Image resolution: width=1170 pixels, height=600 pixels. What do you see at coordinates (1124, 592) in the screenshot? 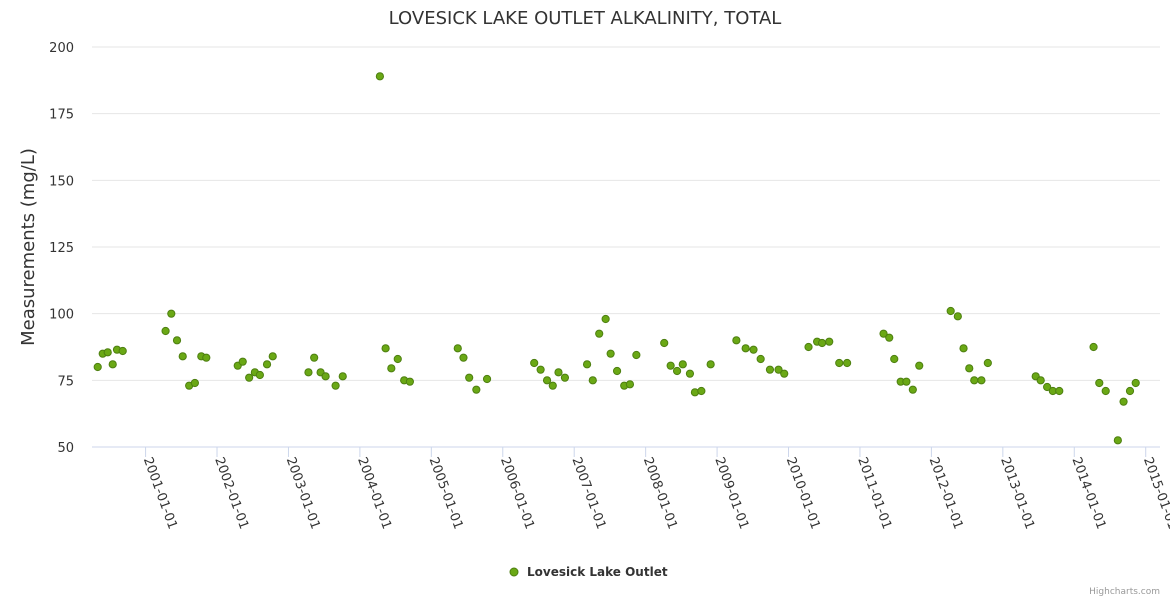
I see `credits-link: Highcharts.com` at bounding box center [1124, 592].